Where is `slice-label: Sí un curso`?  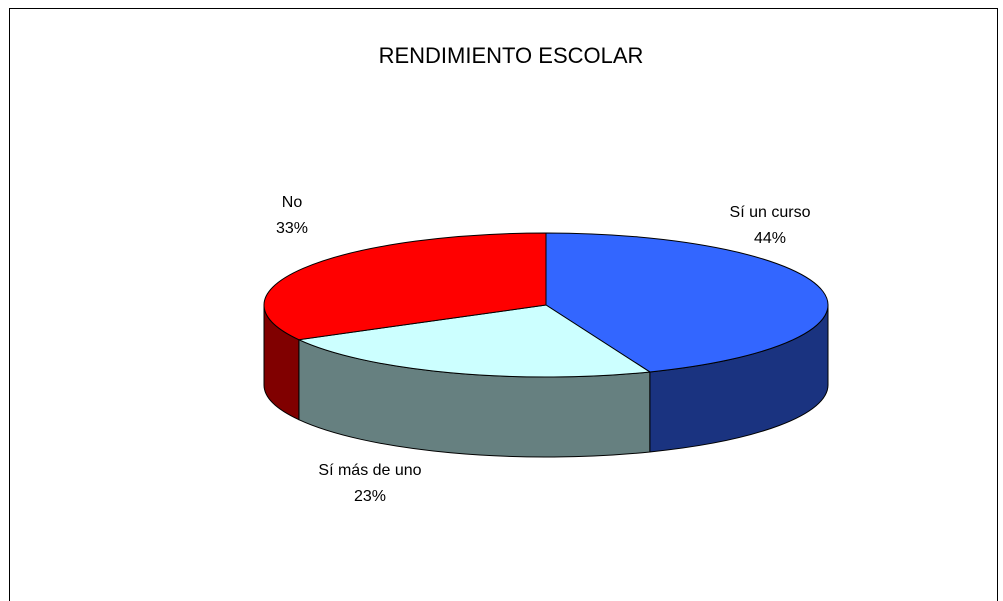
slice-label: Sí un curso is located at coordinates (770, 212).